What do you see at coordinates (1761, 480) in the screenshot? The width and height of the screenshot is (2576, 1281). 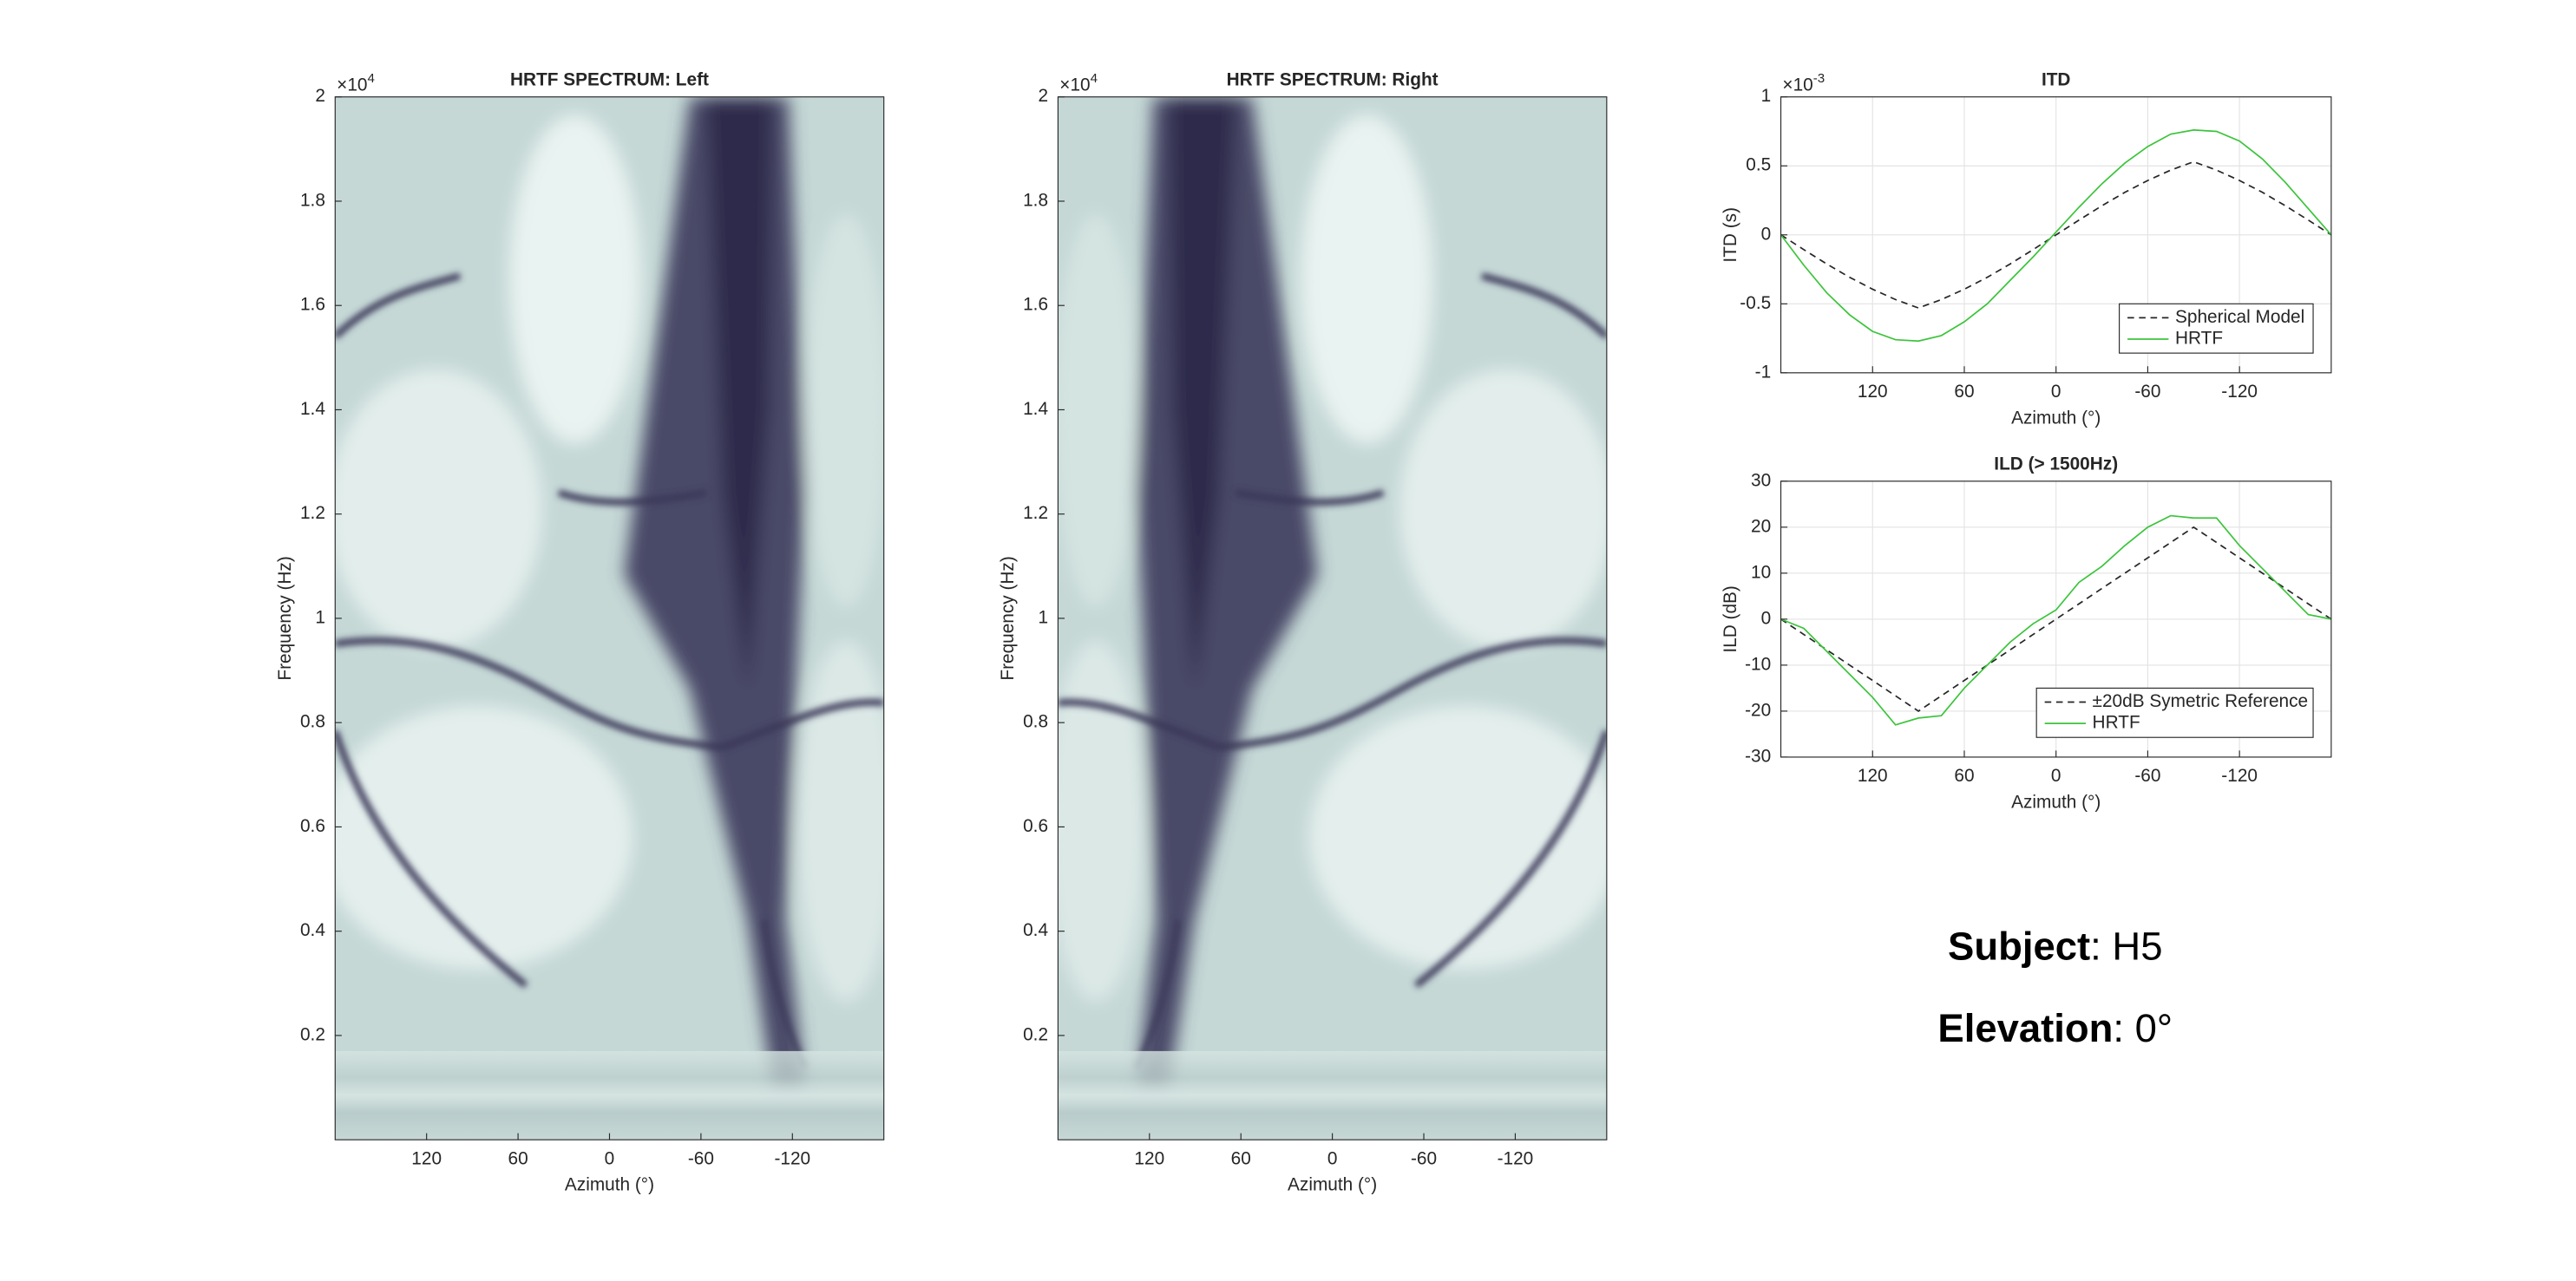 I see `y-tick-label: 30` at bounding box center [1761, 480].